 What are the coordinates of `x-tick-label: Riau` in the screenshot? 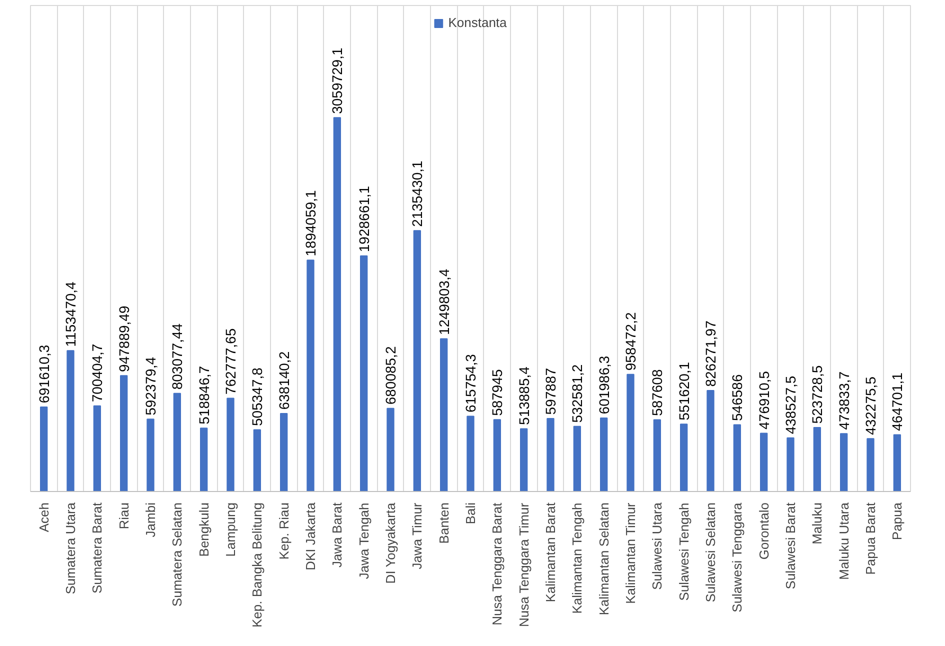 It's located at (124, 516).